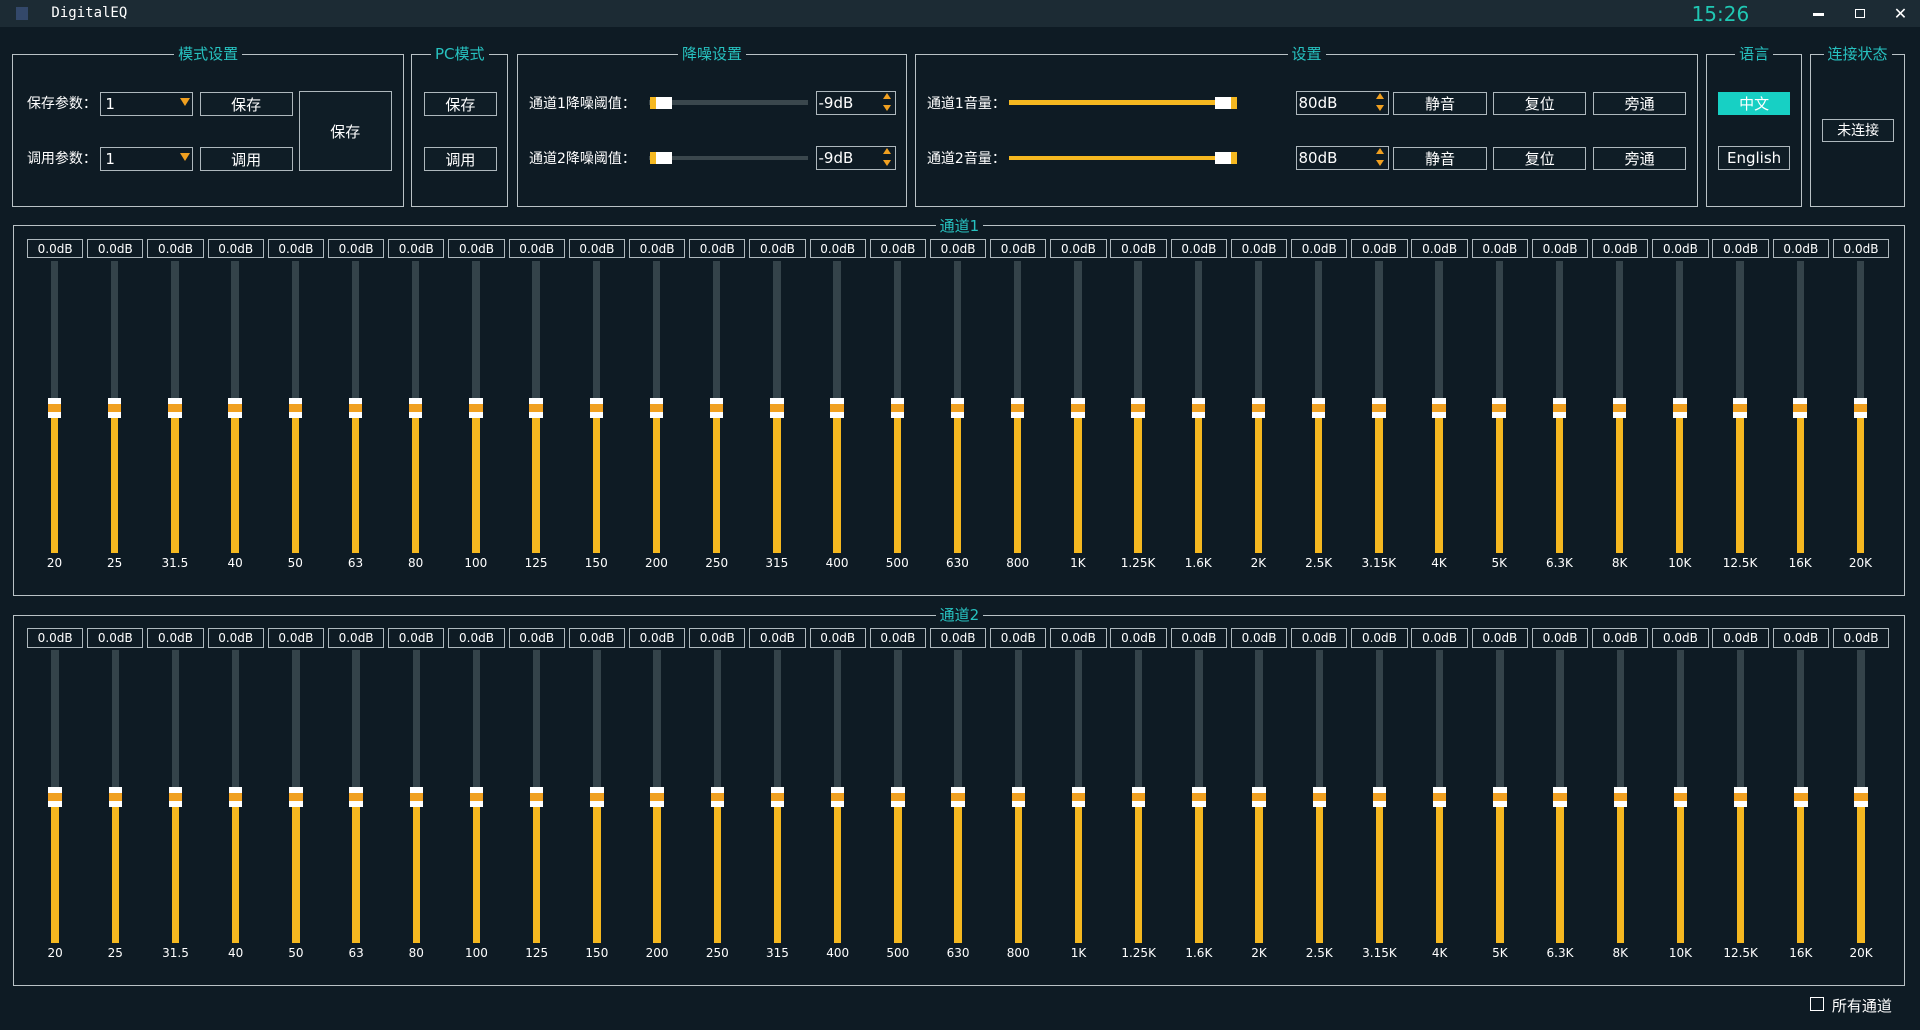 The width and height of the screenshot is (1920, 1030). I want to click on band-label: 20K, so click(1861, 952).